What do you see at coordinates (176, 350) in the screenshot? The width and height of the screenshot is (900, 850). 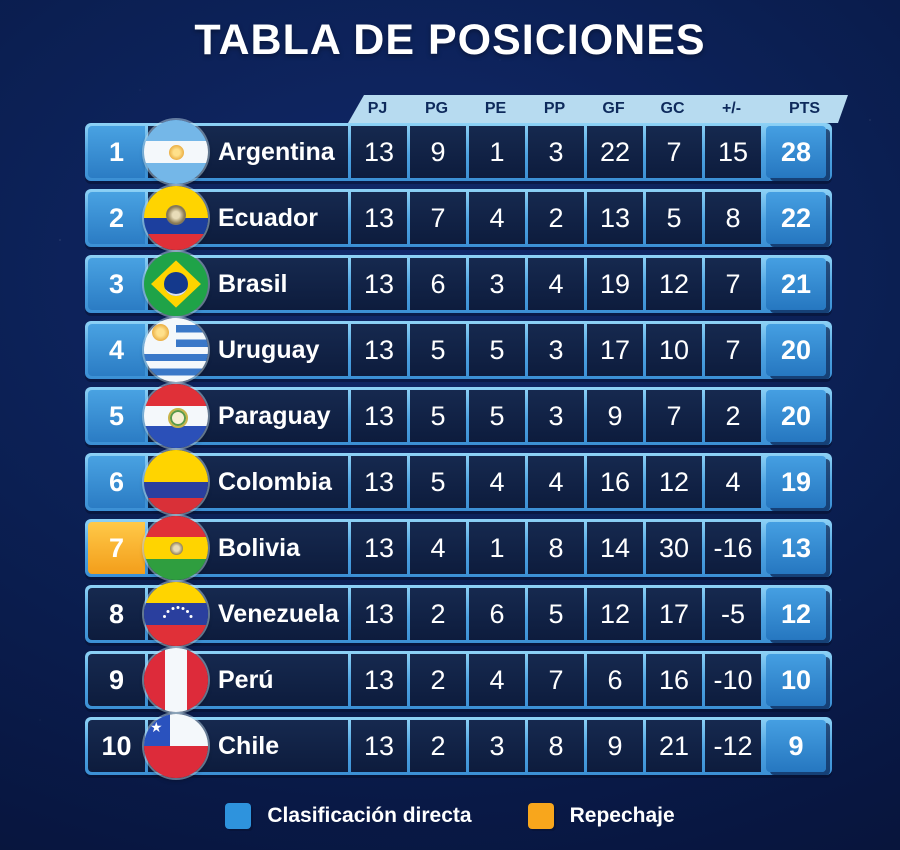 I see `uruguay-flag-icon` at bounding box center [176, 350].